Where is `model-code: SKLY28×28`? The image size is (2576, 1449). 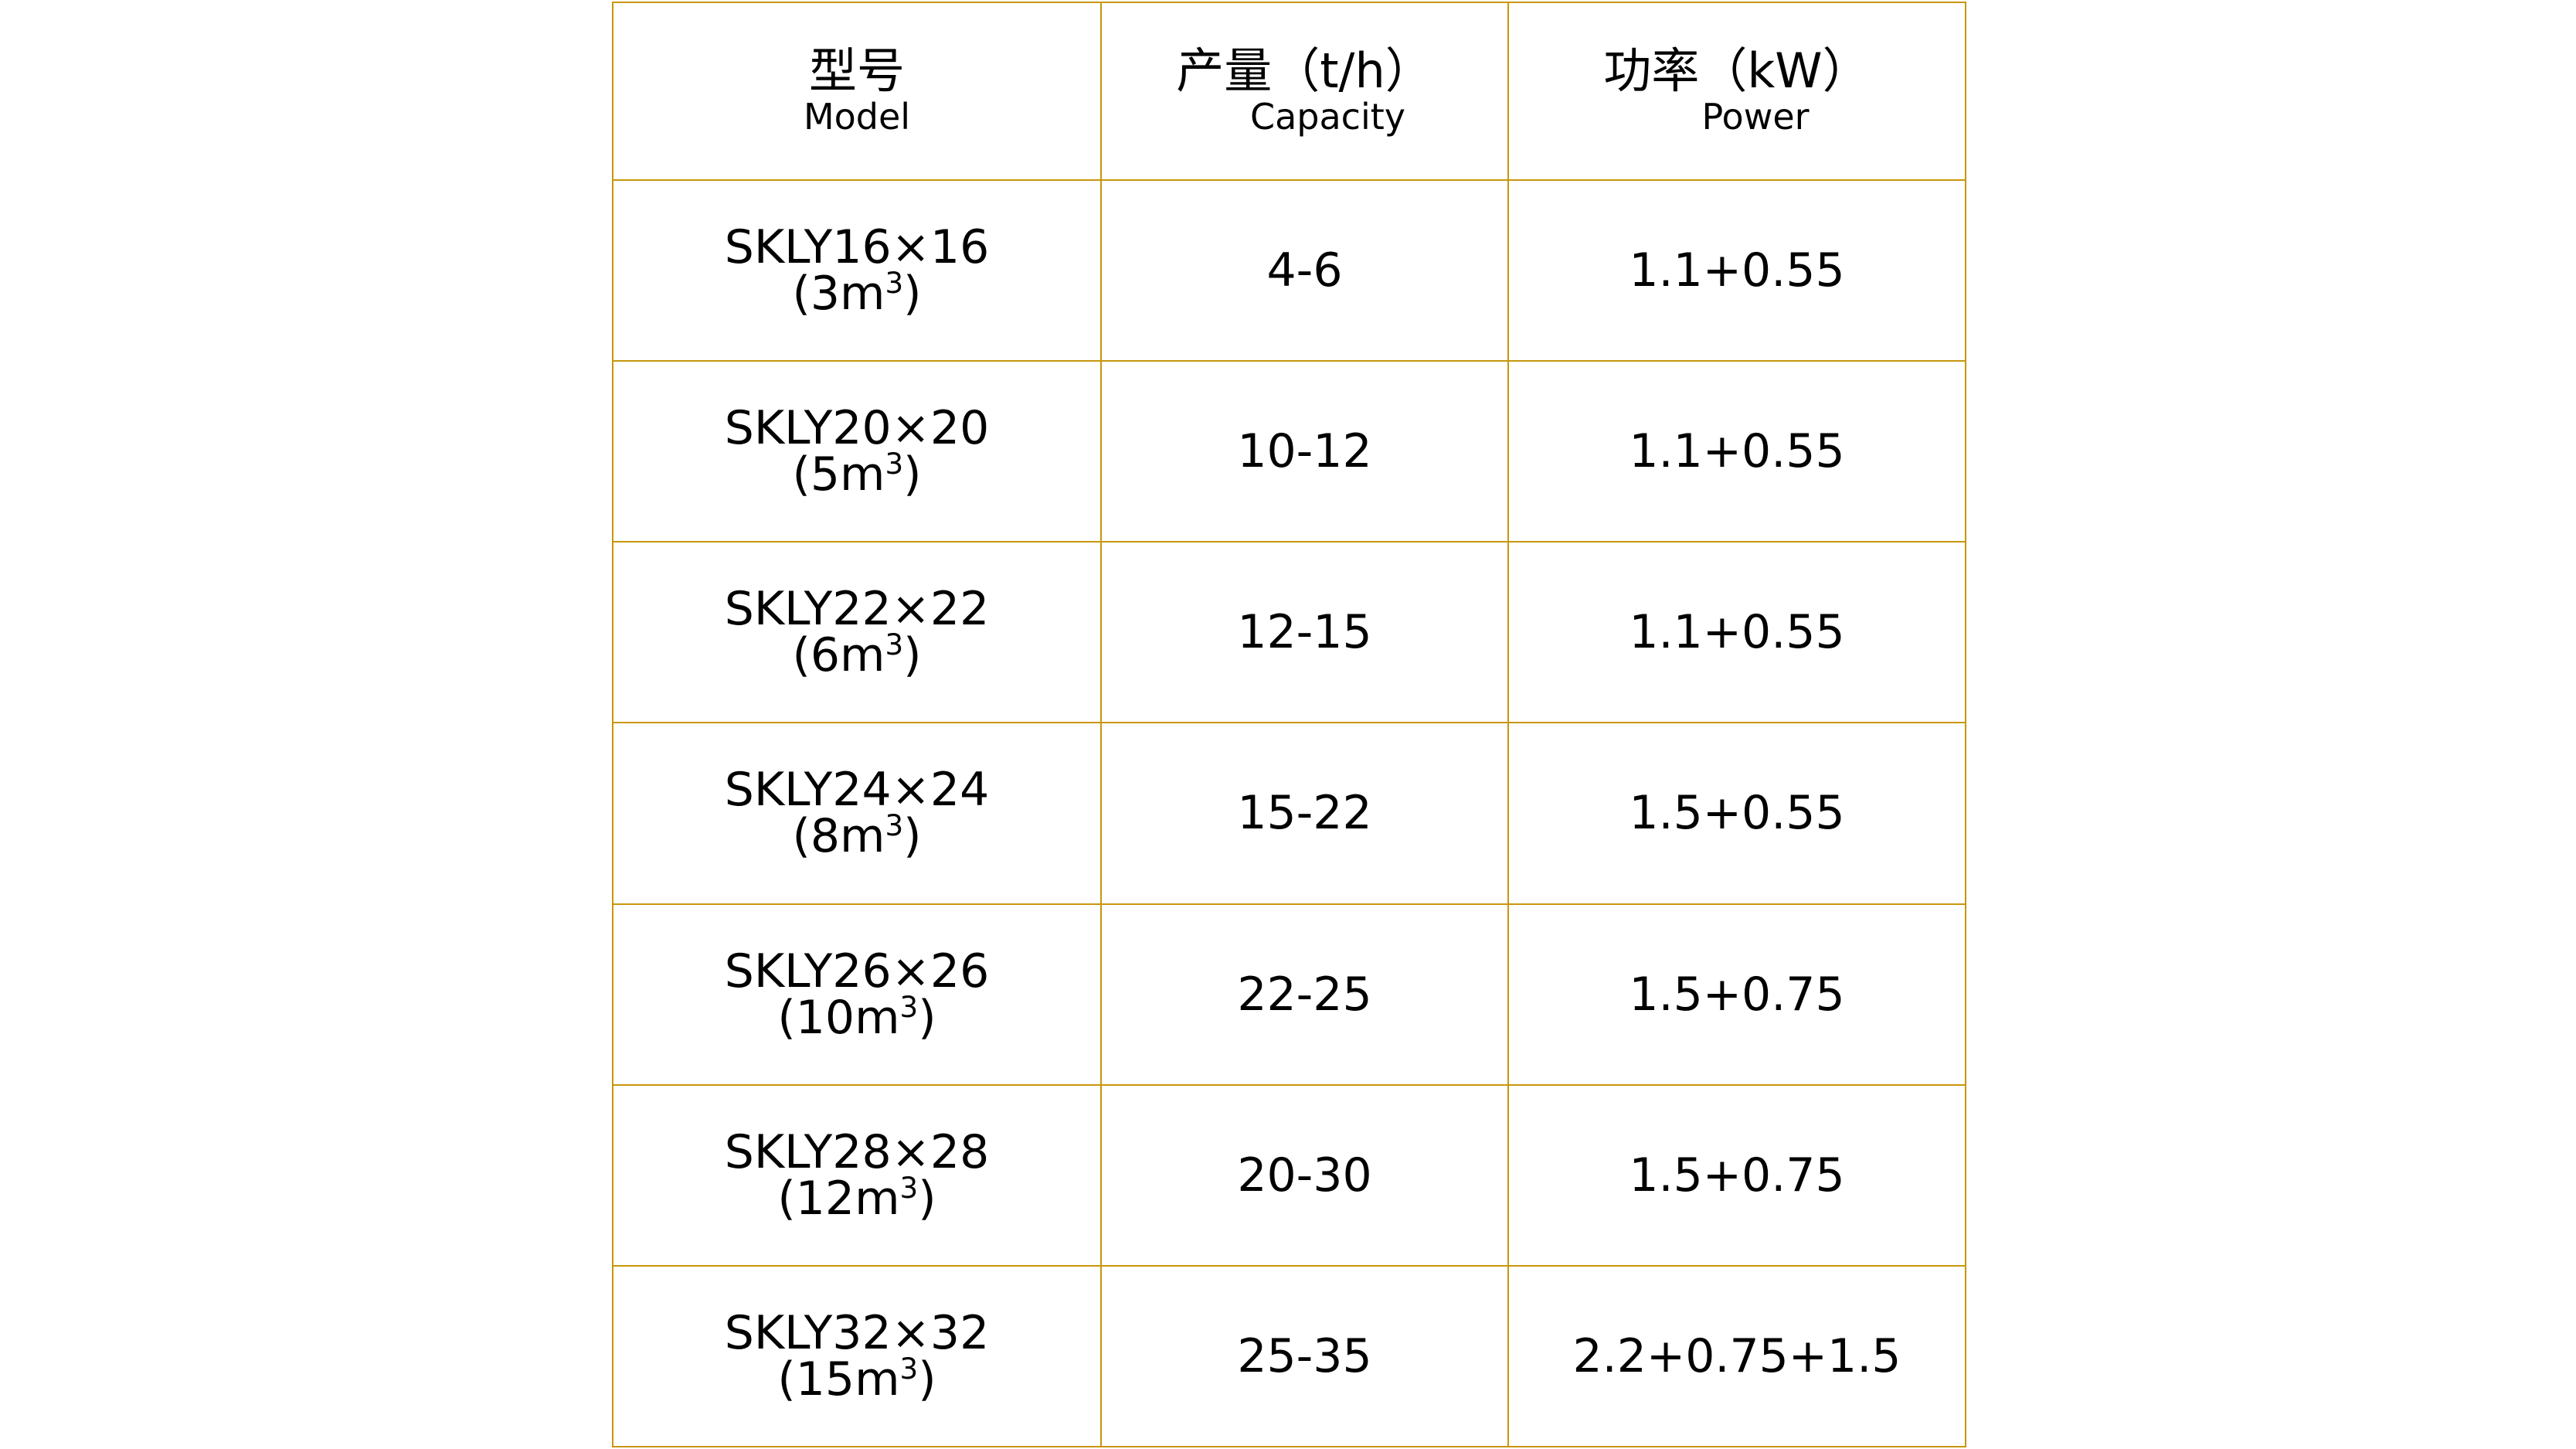
model-code: SKLY28×28 is located at coordinates (857, 1151).